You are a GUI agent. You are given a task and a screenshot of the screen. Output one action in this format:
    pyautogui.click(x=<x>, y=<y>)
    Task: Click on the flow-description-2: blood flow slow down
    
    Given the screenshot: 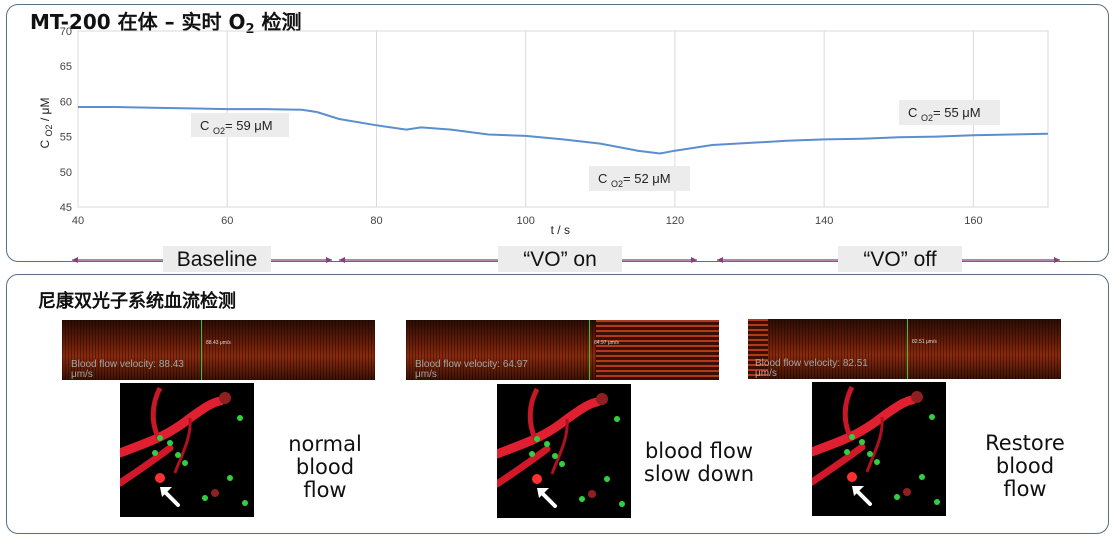 What is the action you would take?
    pyautogui.click(x=699, y=463)
    